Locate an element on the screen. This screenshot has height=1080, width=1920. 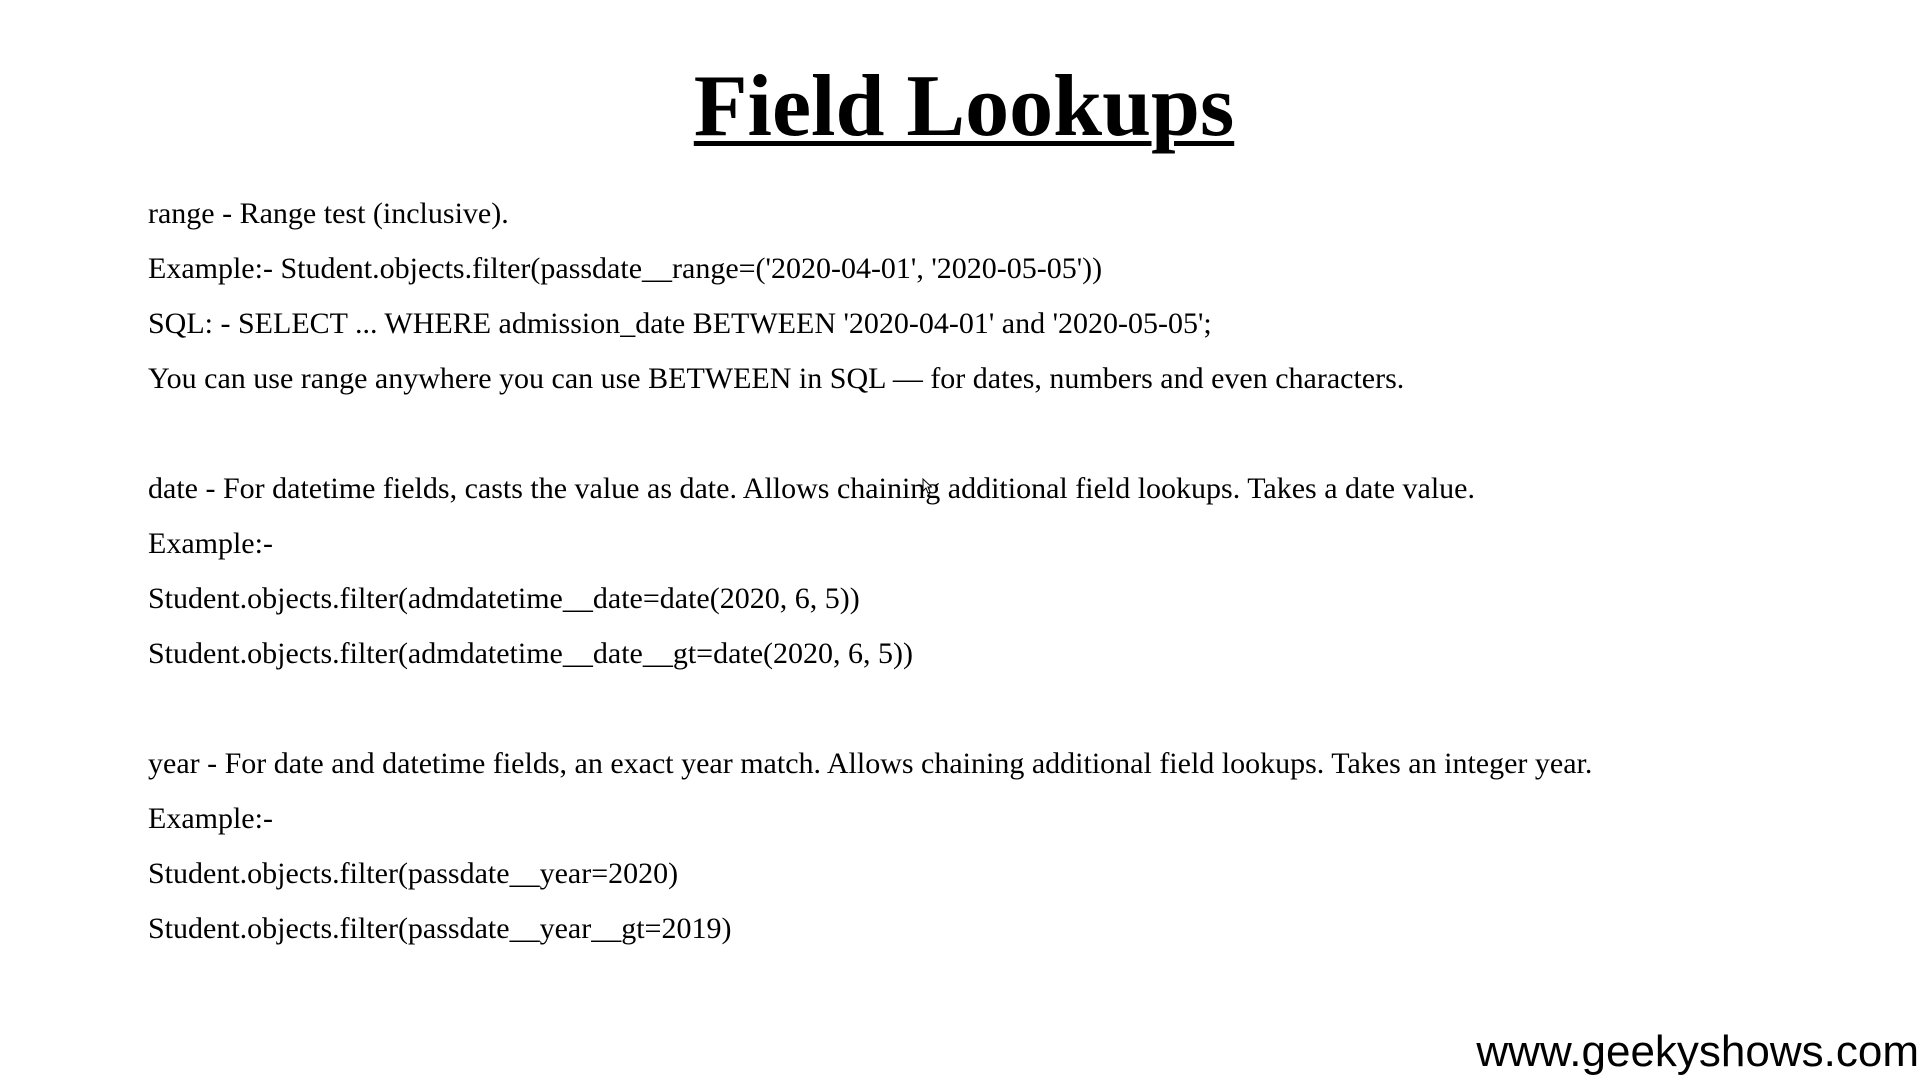
page-title-text: Field Lookups is located at coordinates (964, 106).